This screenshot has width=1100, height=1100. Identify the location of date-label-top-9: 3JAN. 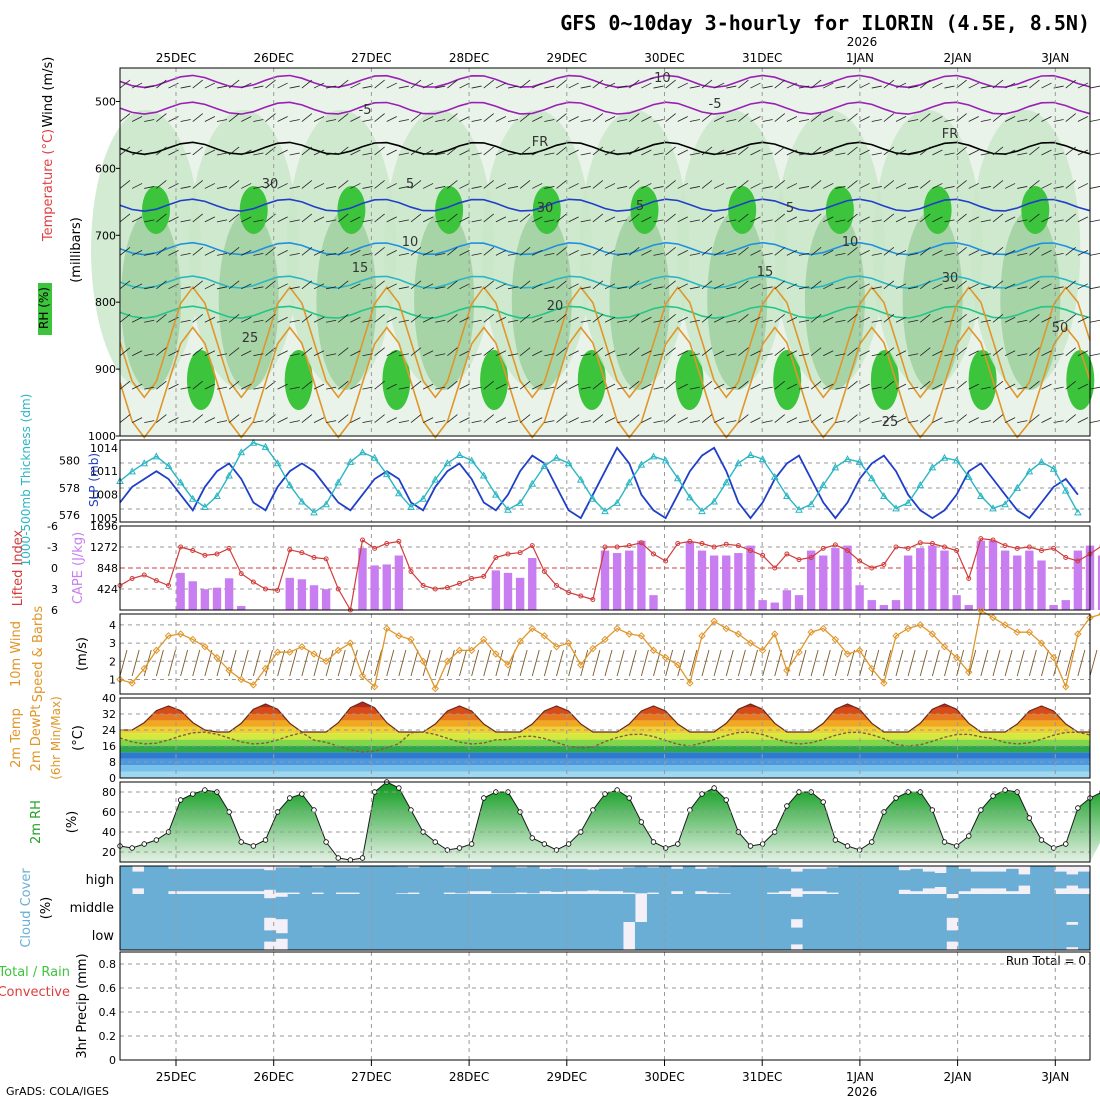
(1055, 58).